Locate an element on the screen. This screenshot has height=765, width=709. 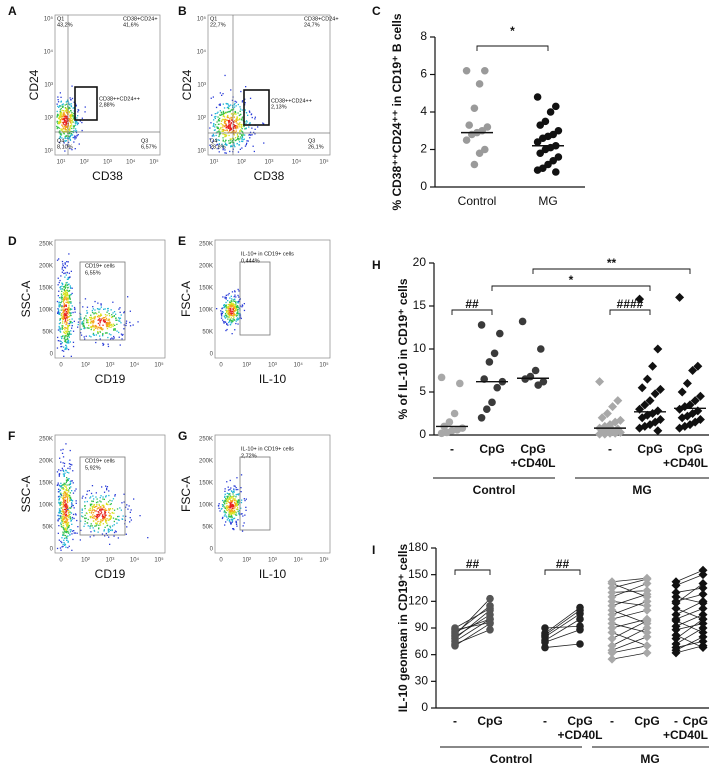
gate-label: 24,7% is located at coordinates (312, 25).